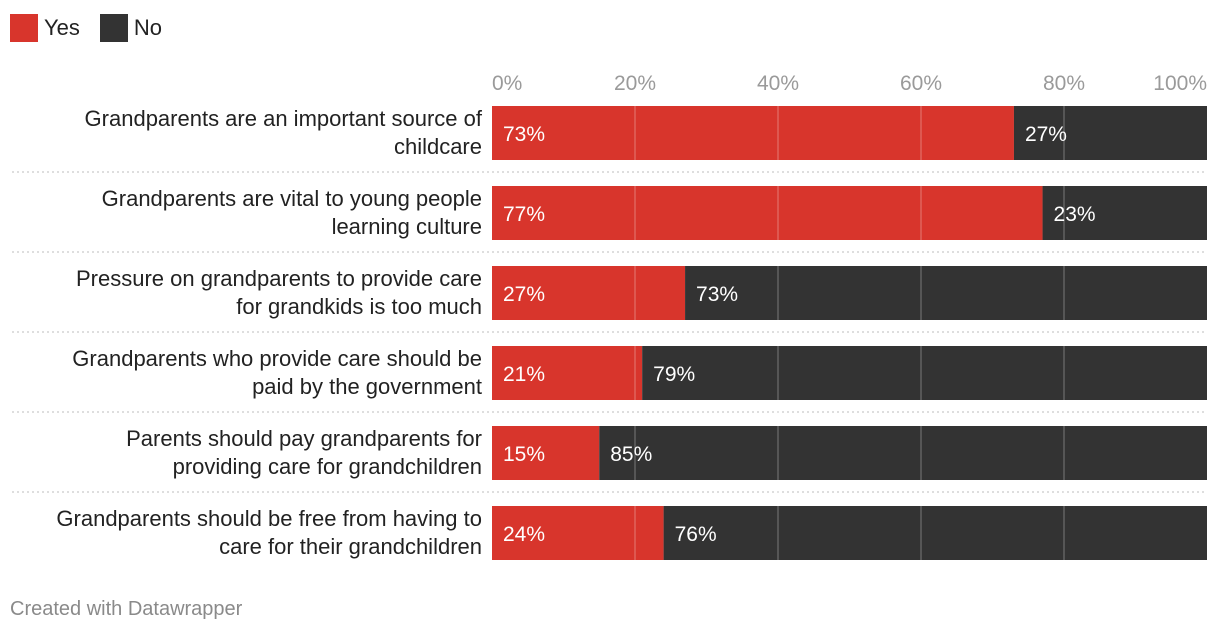 The height and width of the screenshot is (636, 1220). What do you see at coordinates (1075, 214) in the screenshot?
I see `value-label-no: 23%` at bounding box center [1075, 214].